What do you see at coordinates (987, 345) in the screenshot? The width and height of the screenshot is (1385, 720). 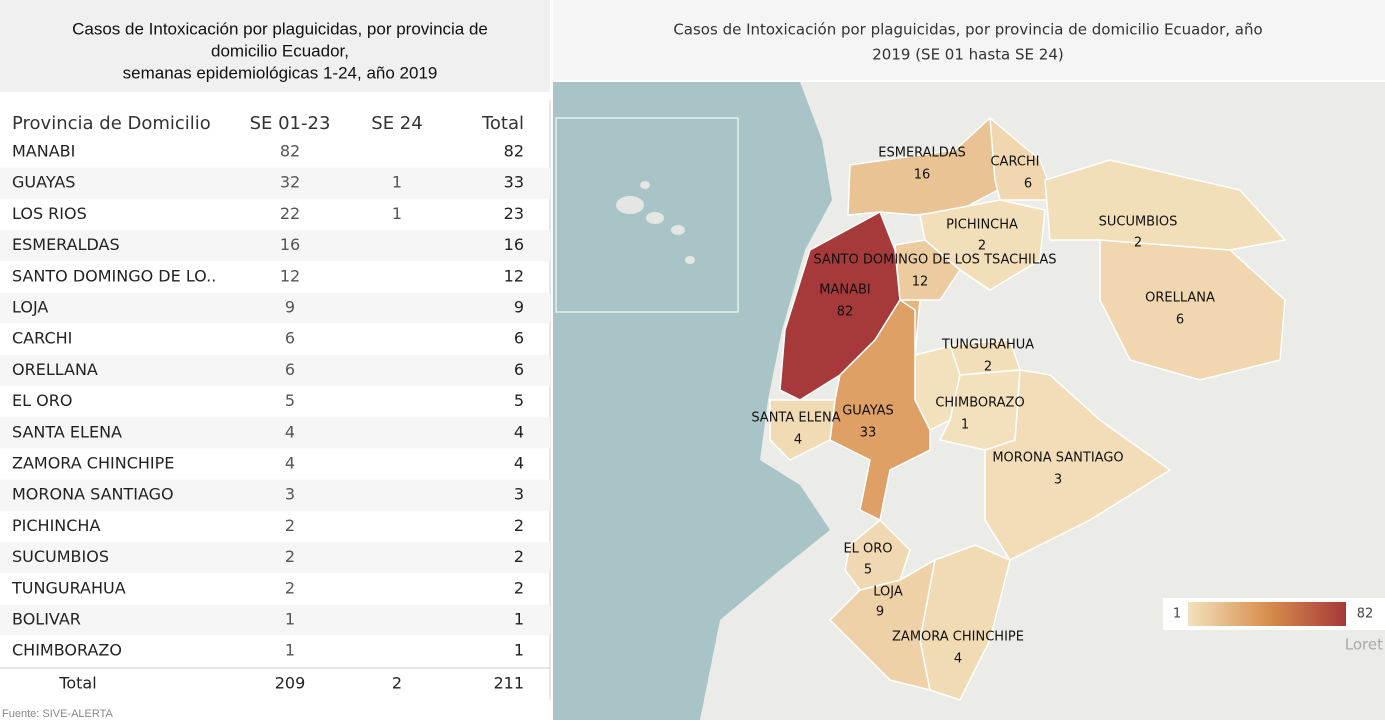 I see `region-name: TUNGURAHUA` at bounding box center [987, 345].